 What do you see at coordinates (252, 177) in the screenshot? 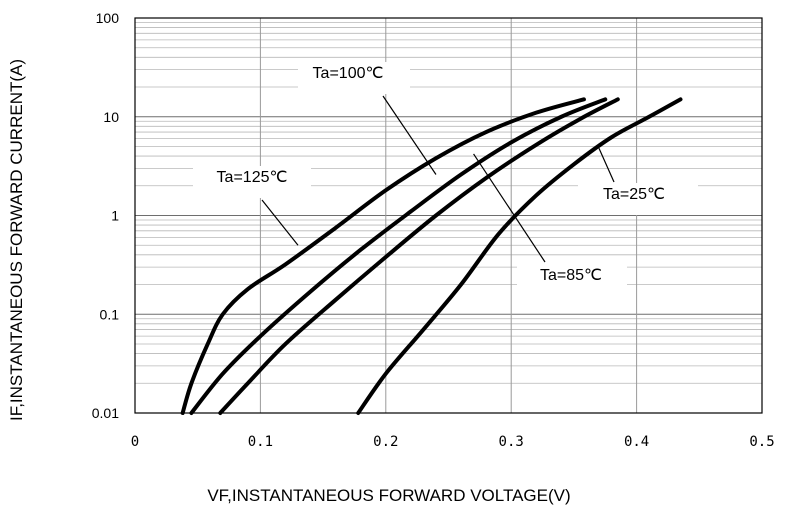
I see `annotation-label: Ta=125℃` at bounding box center [252, 177].